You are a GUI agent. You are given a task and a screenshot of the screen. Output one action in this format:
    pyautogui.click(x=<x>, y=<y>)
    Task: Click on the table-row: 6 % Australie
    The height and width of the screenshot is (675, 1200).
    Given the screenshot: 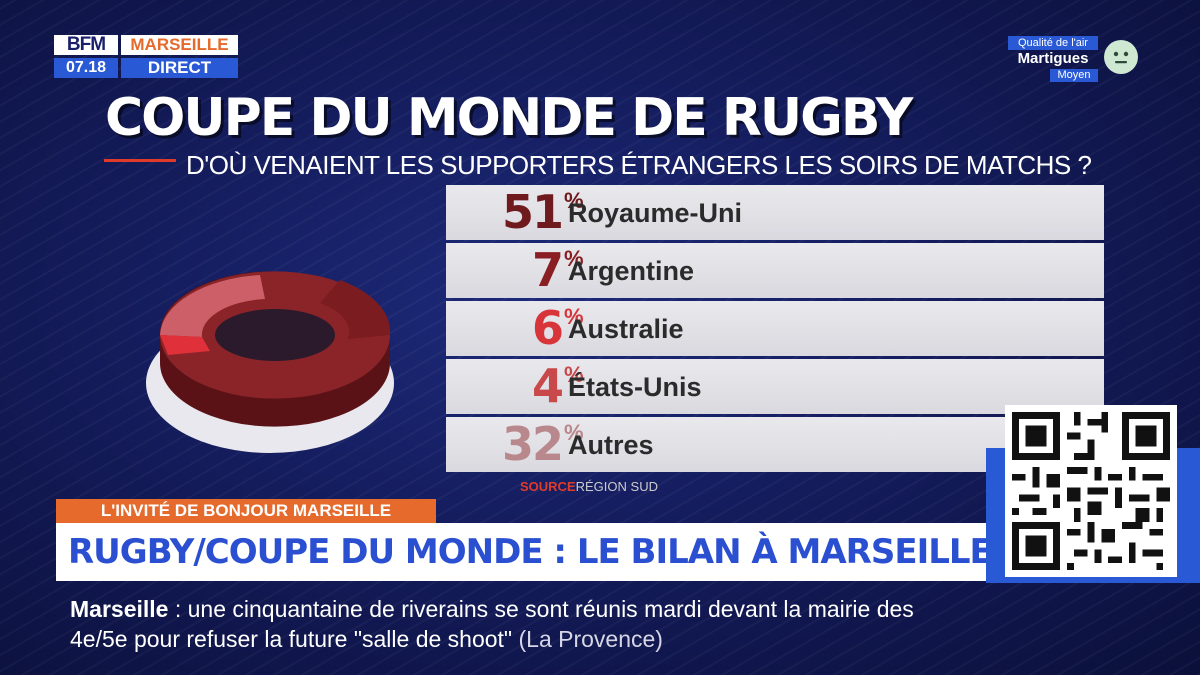 What is the action you would take?
    pyautogui.click(x=775, y=328)
    